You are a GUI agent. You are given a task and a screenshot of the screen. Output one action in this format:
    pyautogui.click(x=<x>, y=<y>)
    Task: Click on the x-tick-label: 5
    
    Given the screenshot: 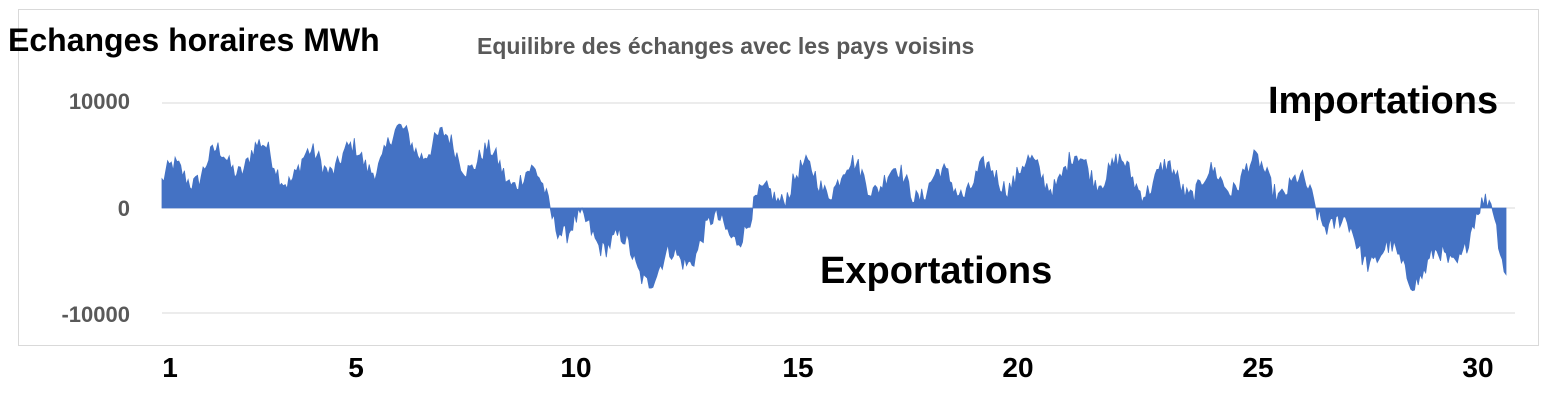 What is the action you would take?
    pyautogui.click(x=356, y=367)
    